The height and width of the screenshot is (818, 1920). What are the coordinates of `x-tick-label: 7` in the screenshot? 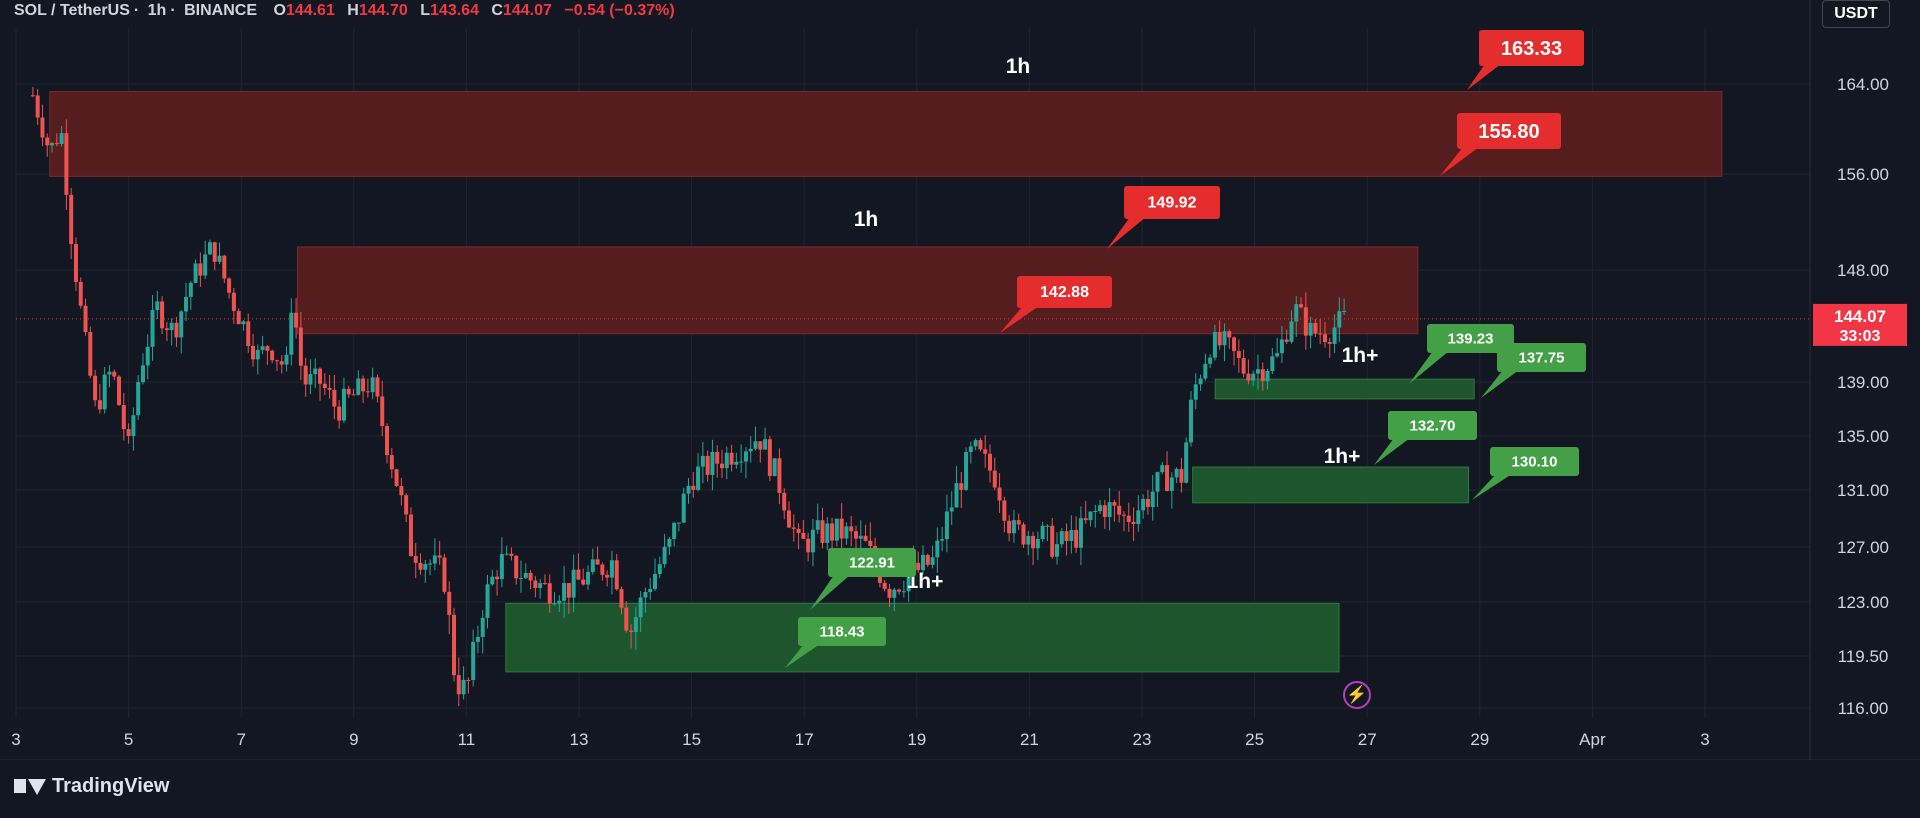 It's located at (240, 739).